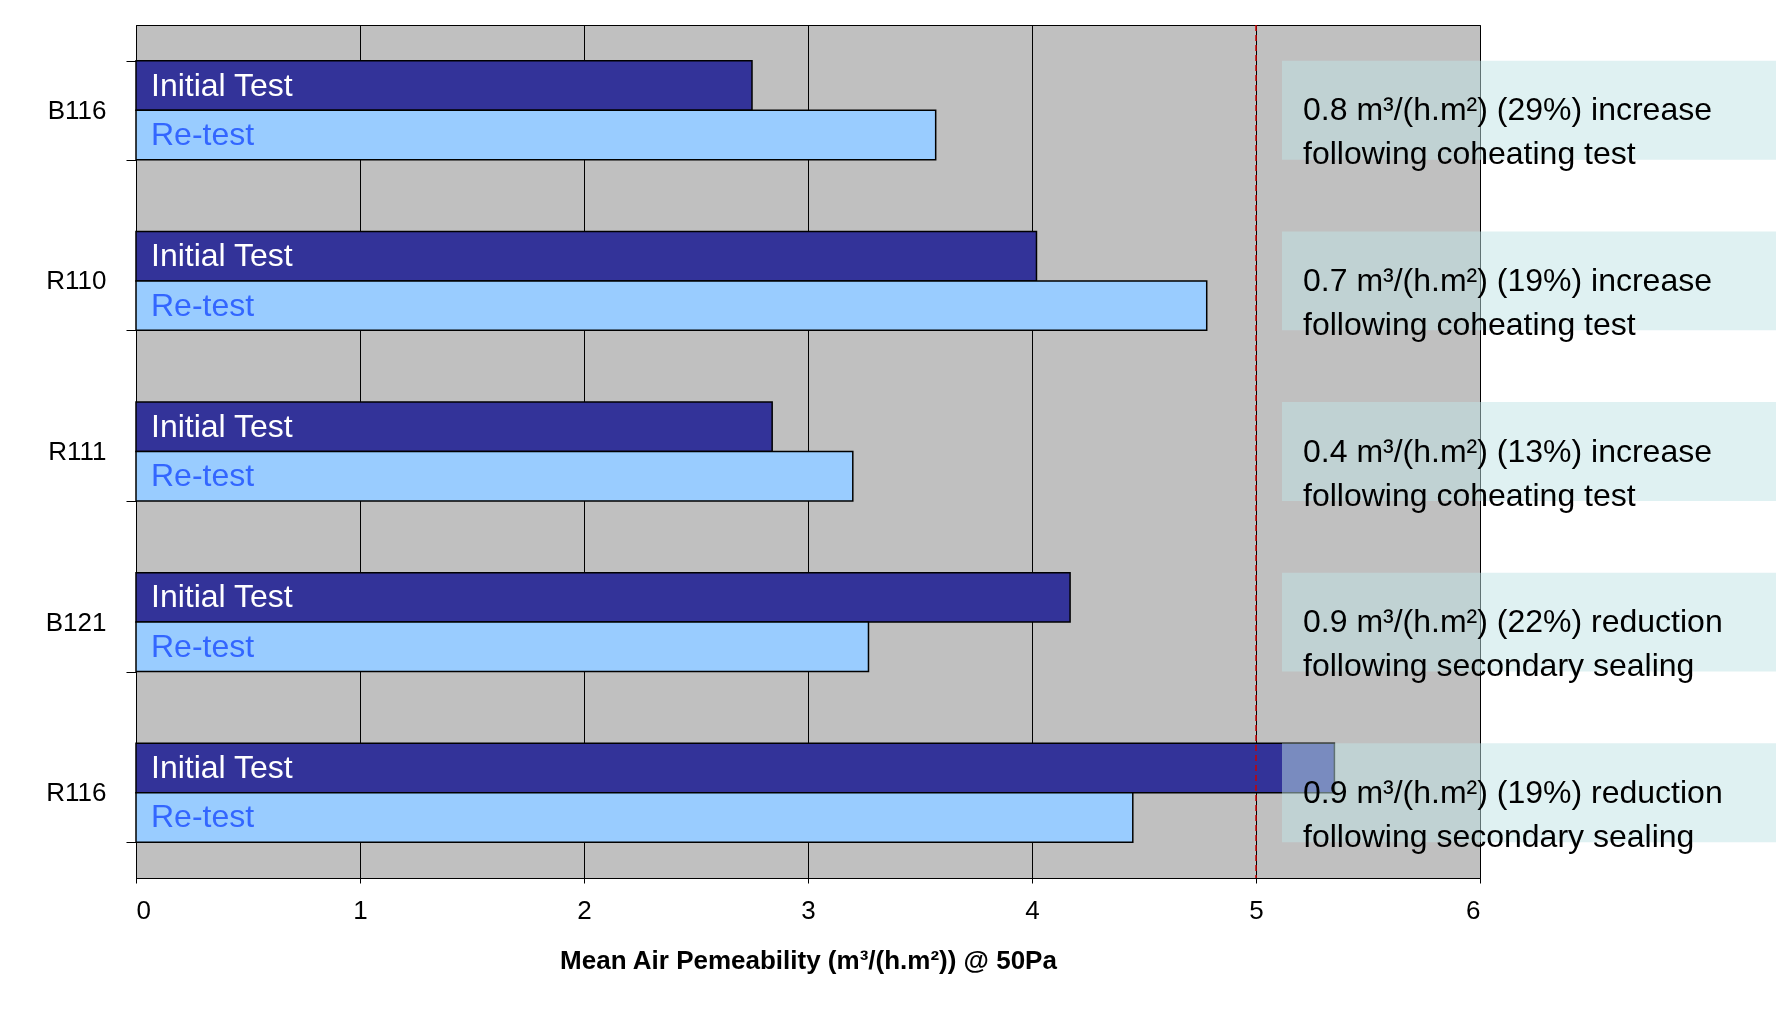 Image resolution: width=1783 pixels, height=1032 pixels. I want to click on y-tick-label: B121, so click(76, 621).